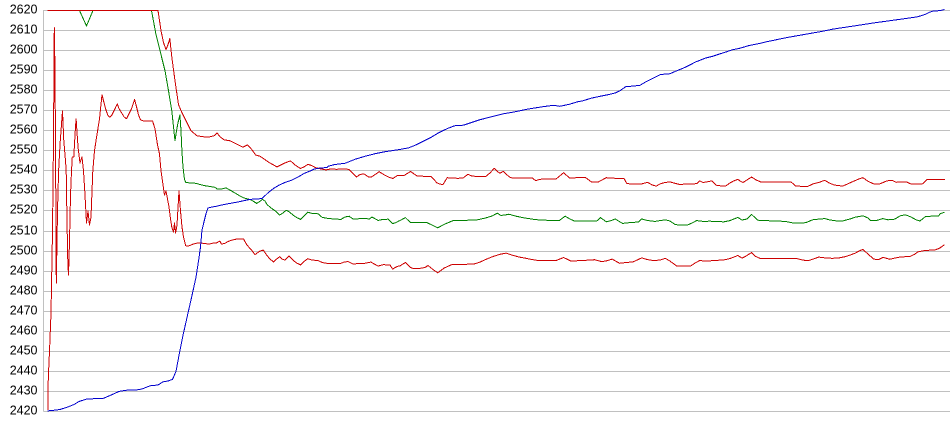 The width and height of the screenshot is (950, 440). What do you see at coordinates (24, 89) in the screenshot?
I see `svg-text: 2580` at bounding box center [24, 89].